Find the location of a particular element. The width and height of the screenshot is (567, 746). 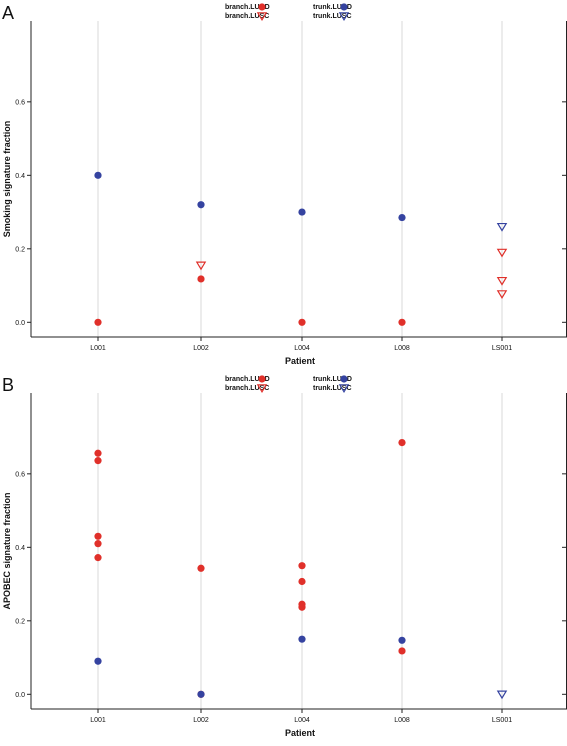

y-axis-title: Smoking signature fraction is located at coordinates (7, 179).